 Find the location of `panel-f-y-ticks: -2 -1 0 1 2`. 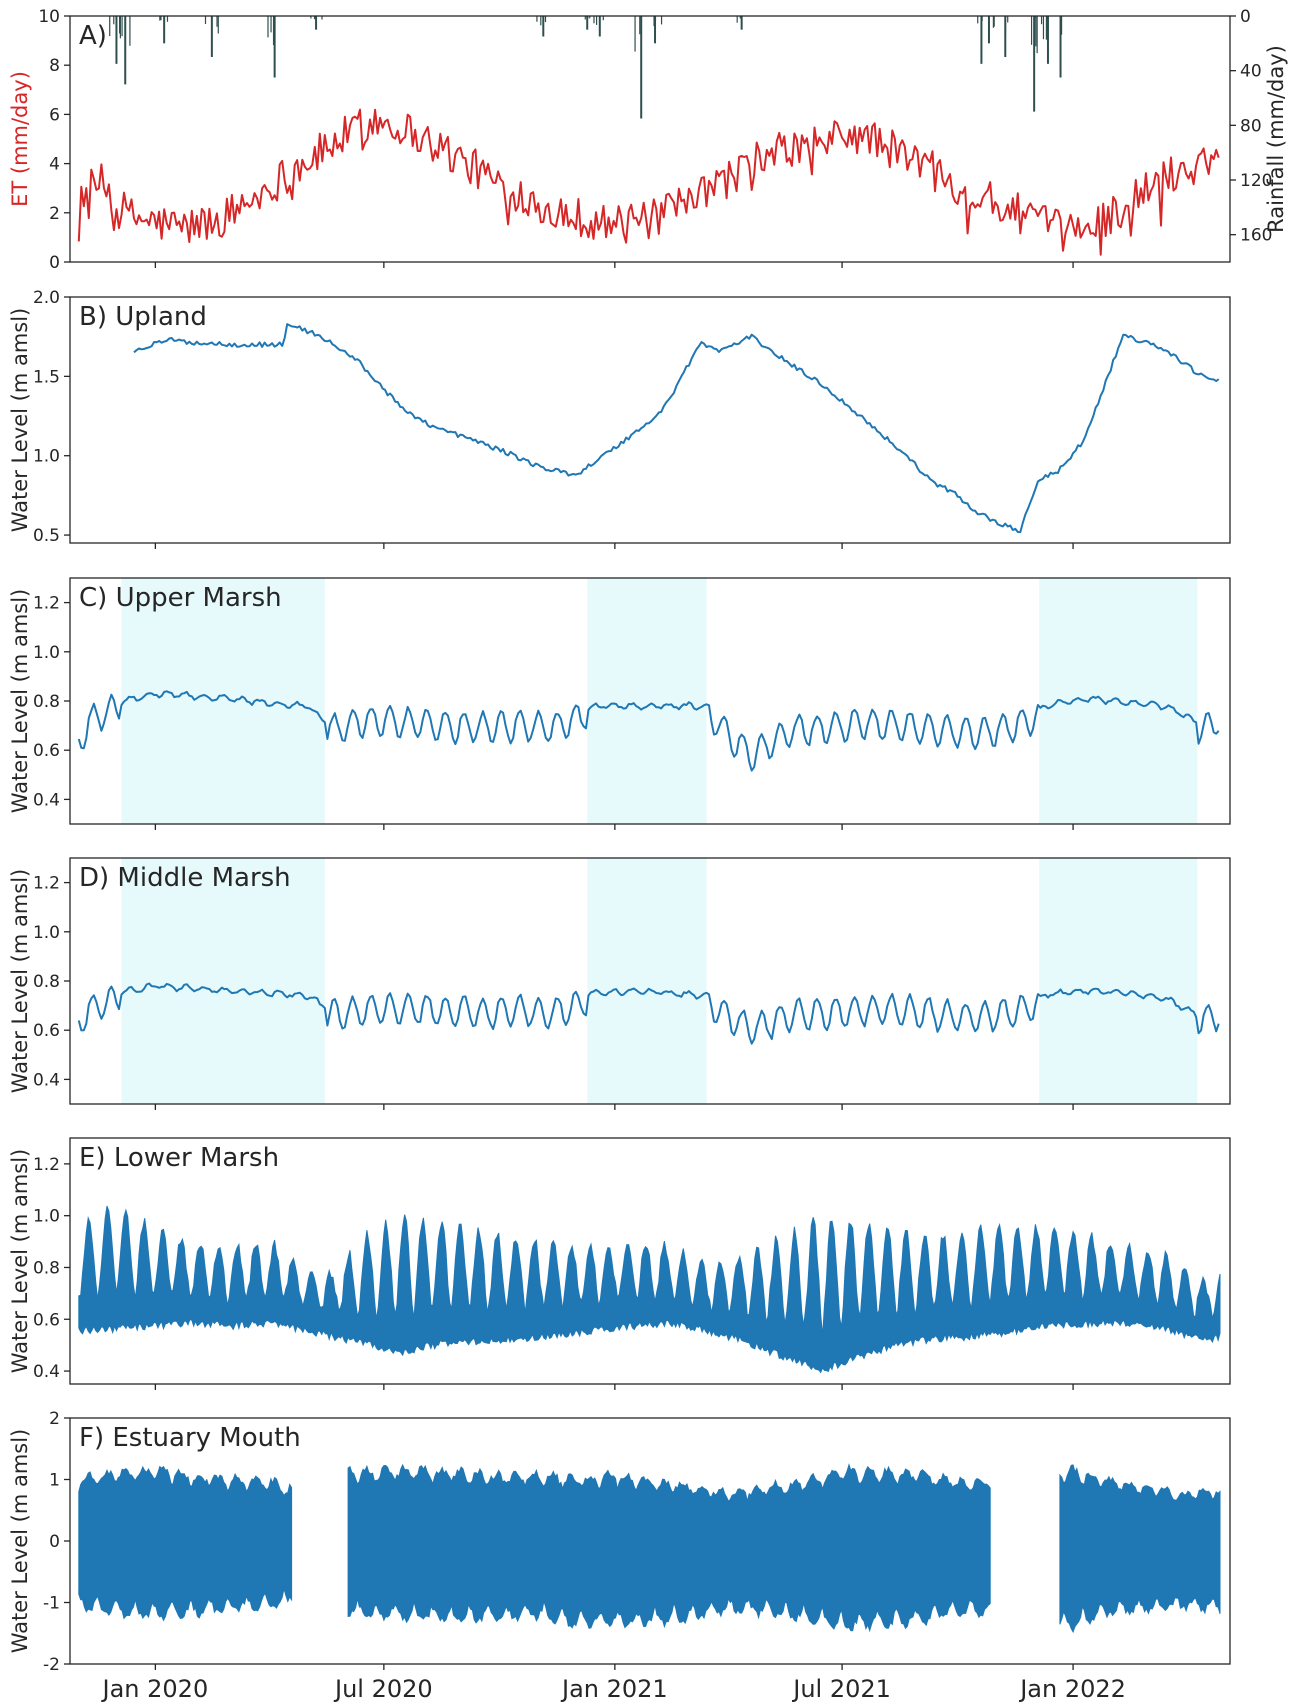

panel-f-y-ticks: -2 -1 0 1 2 is located at coordinates (56, 1542).